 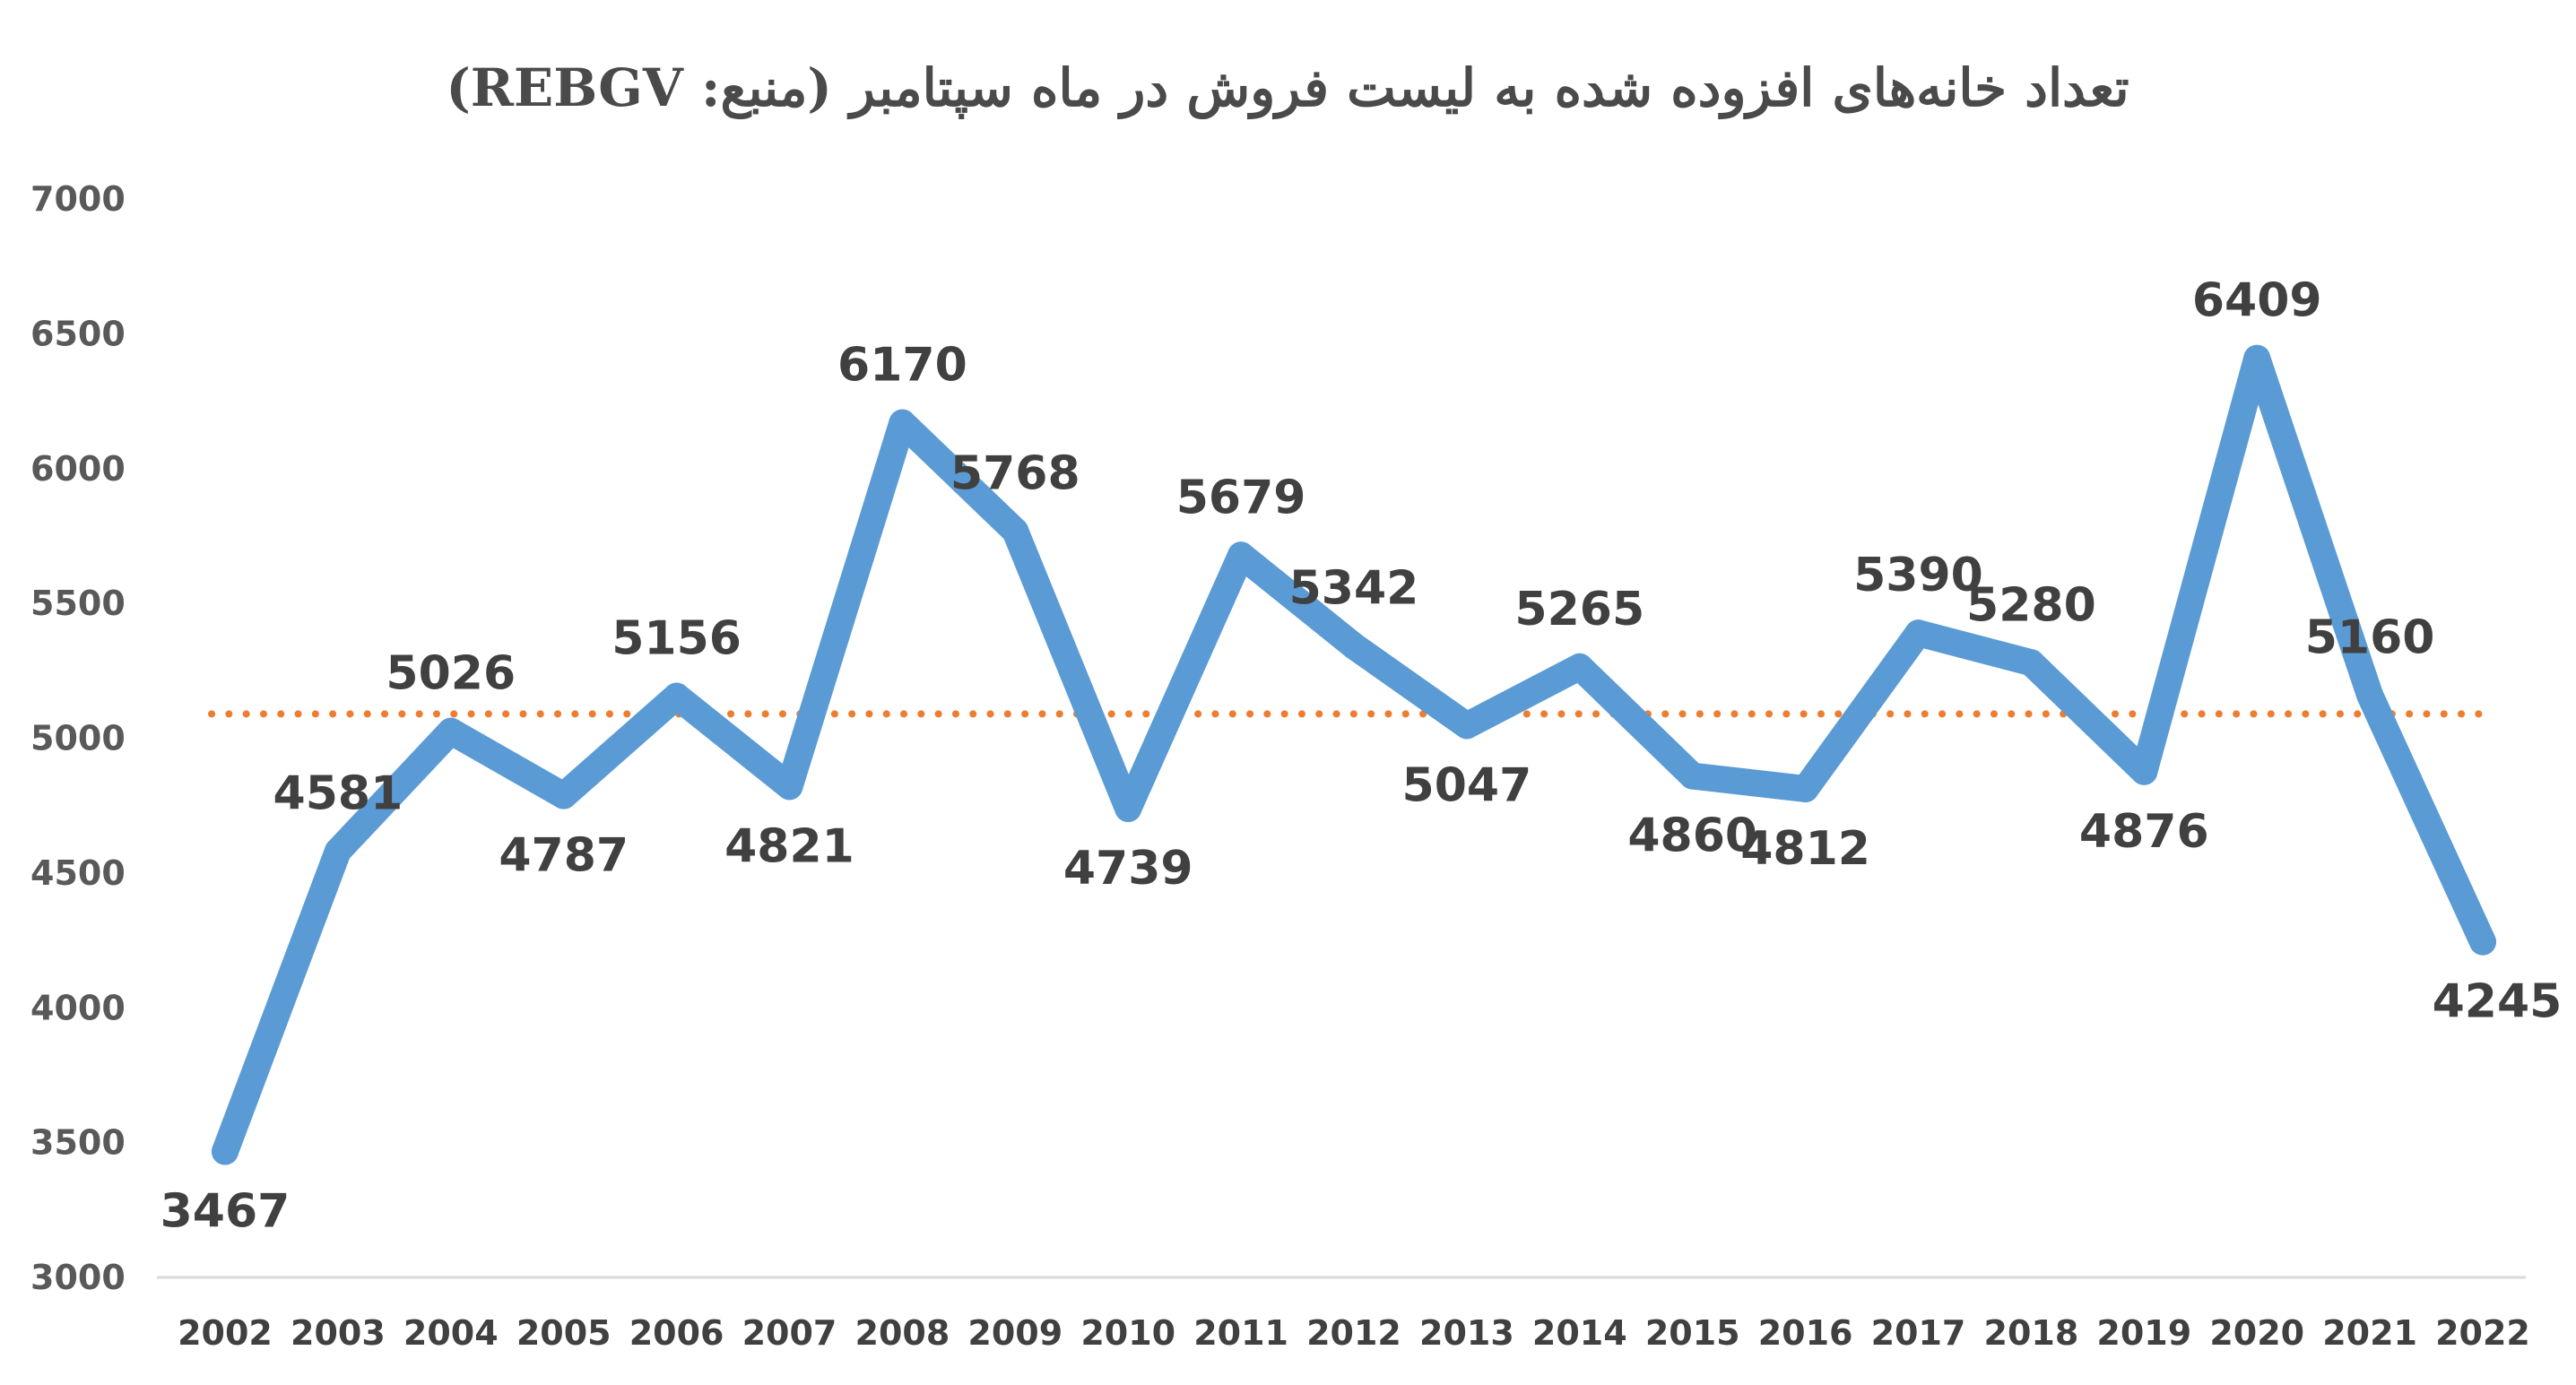 What do you see at coordinates (789, 846) in the screenshot?
I see `data-label: 4821` at bounding box center [789, 846].